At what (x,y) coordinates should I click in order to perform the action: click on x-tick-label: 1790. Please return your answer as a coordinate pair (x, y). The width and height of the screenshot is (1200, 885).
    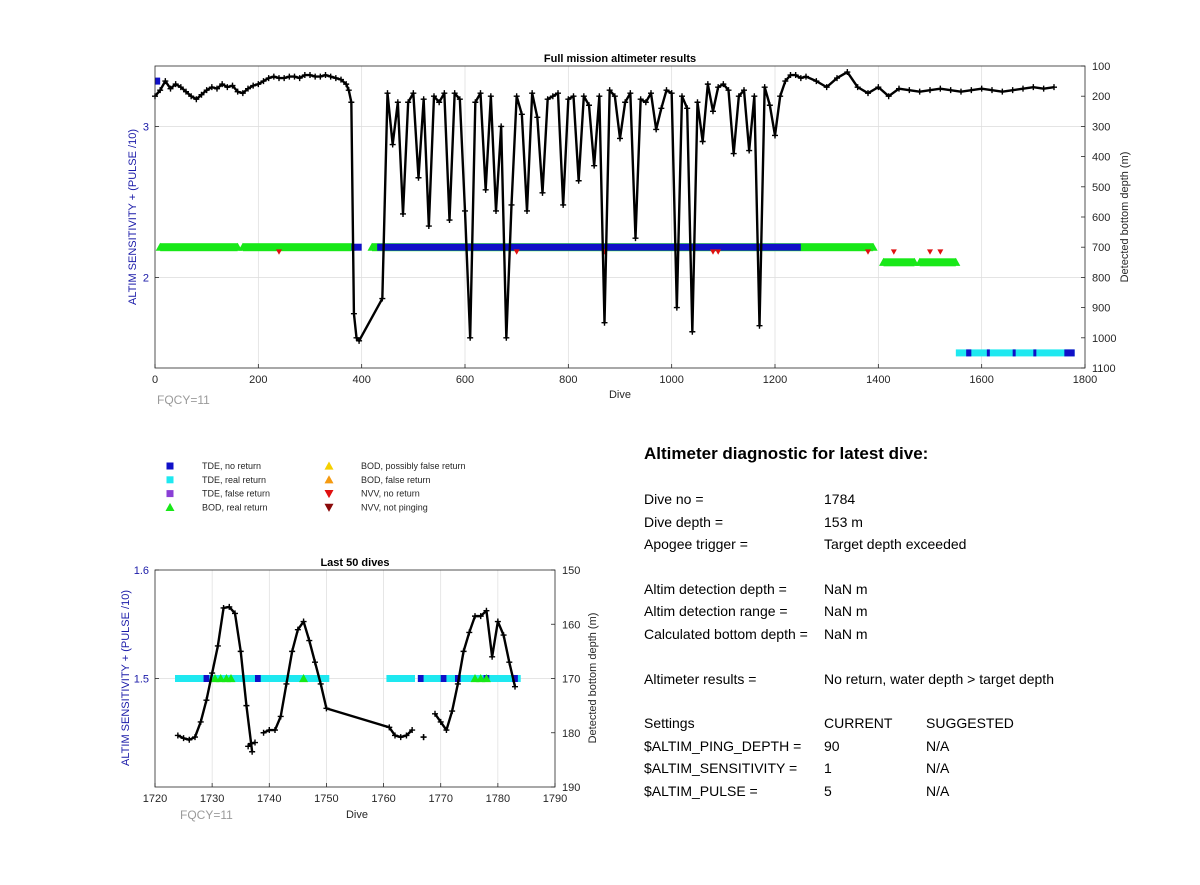
    Looking at the image, I should click on (555, 799).